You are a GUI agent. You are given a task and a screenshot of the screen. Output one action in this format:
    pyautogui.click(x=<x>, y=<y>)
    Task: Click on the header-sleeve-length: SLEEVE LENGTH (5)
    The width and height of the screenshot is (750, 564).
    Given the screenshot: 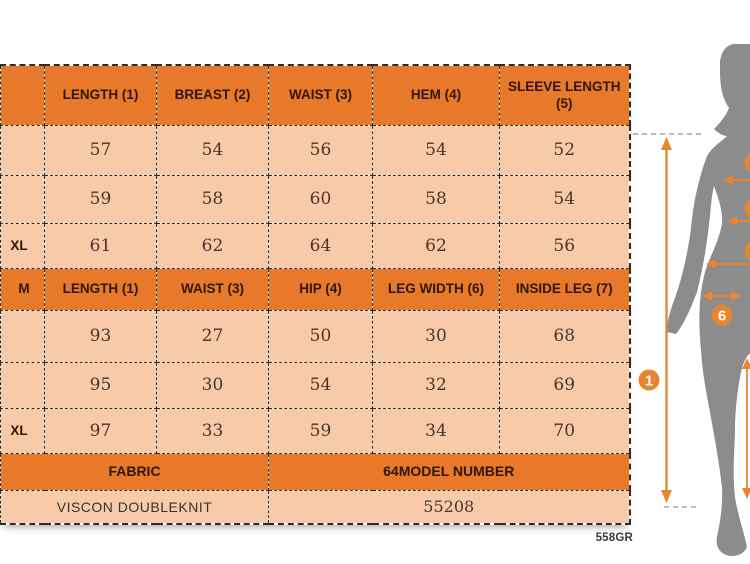 What is the action you would take?
    pyautogui.click(x=564, y=95)
    